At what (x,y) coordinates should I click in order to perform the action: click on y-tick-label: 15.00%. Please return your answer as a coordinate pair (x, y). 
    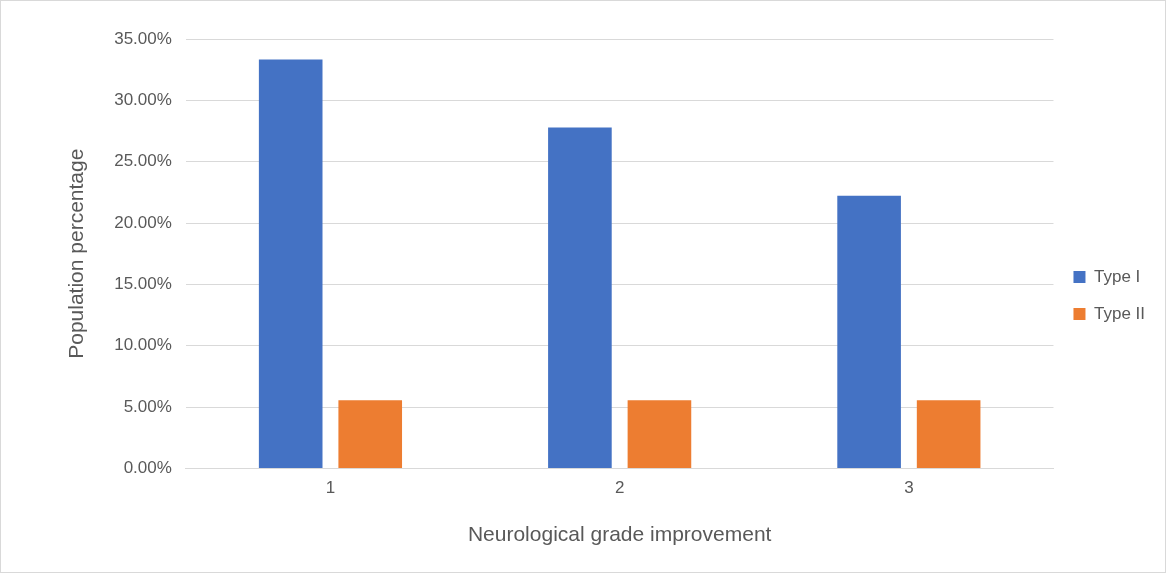
    Looking at the image, I should click on (143, 284).